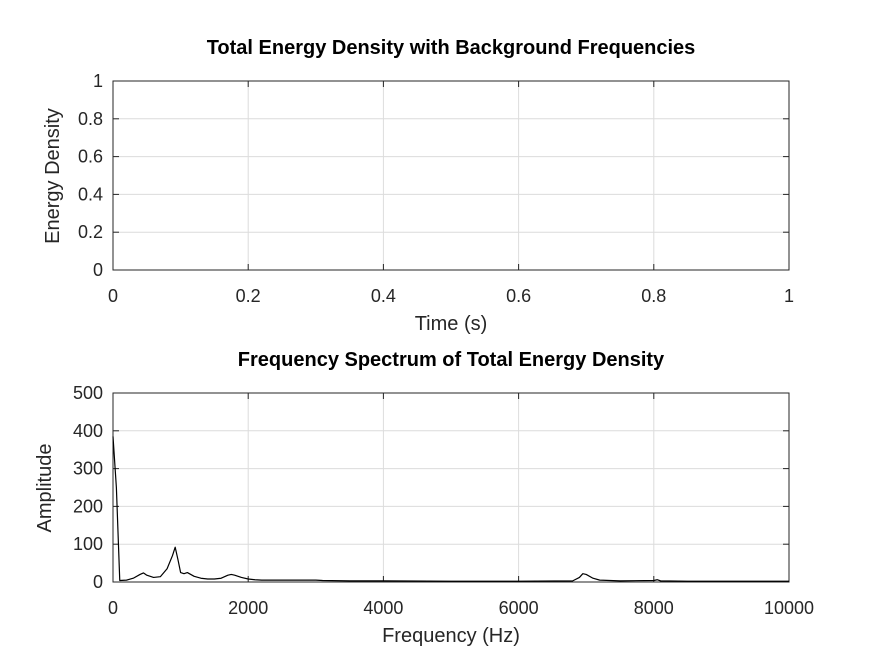 Image resolution: width=872 pixels, height=654 pixels. What do you see at coordinates (789, 296) in the screenshot?
I see `energy-density-x-tick-label: 1` at bounding box center [789, 296].